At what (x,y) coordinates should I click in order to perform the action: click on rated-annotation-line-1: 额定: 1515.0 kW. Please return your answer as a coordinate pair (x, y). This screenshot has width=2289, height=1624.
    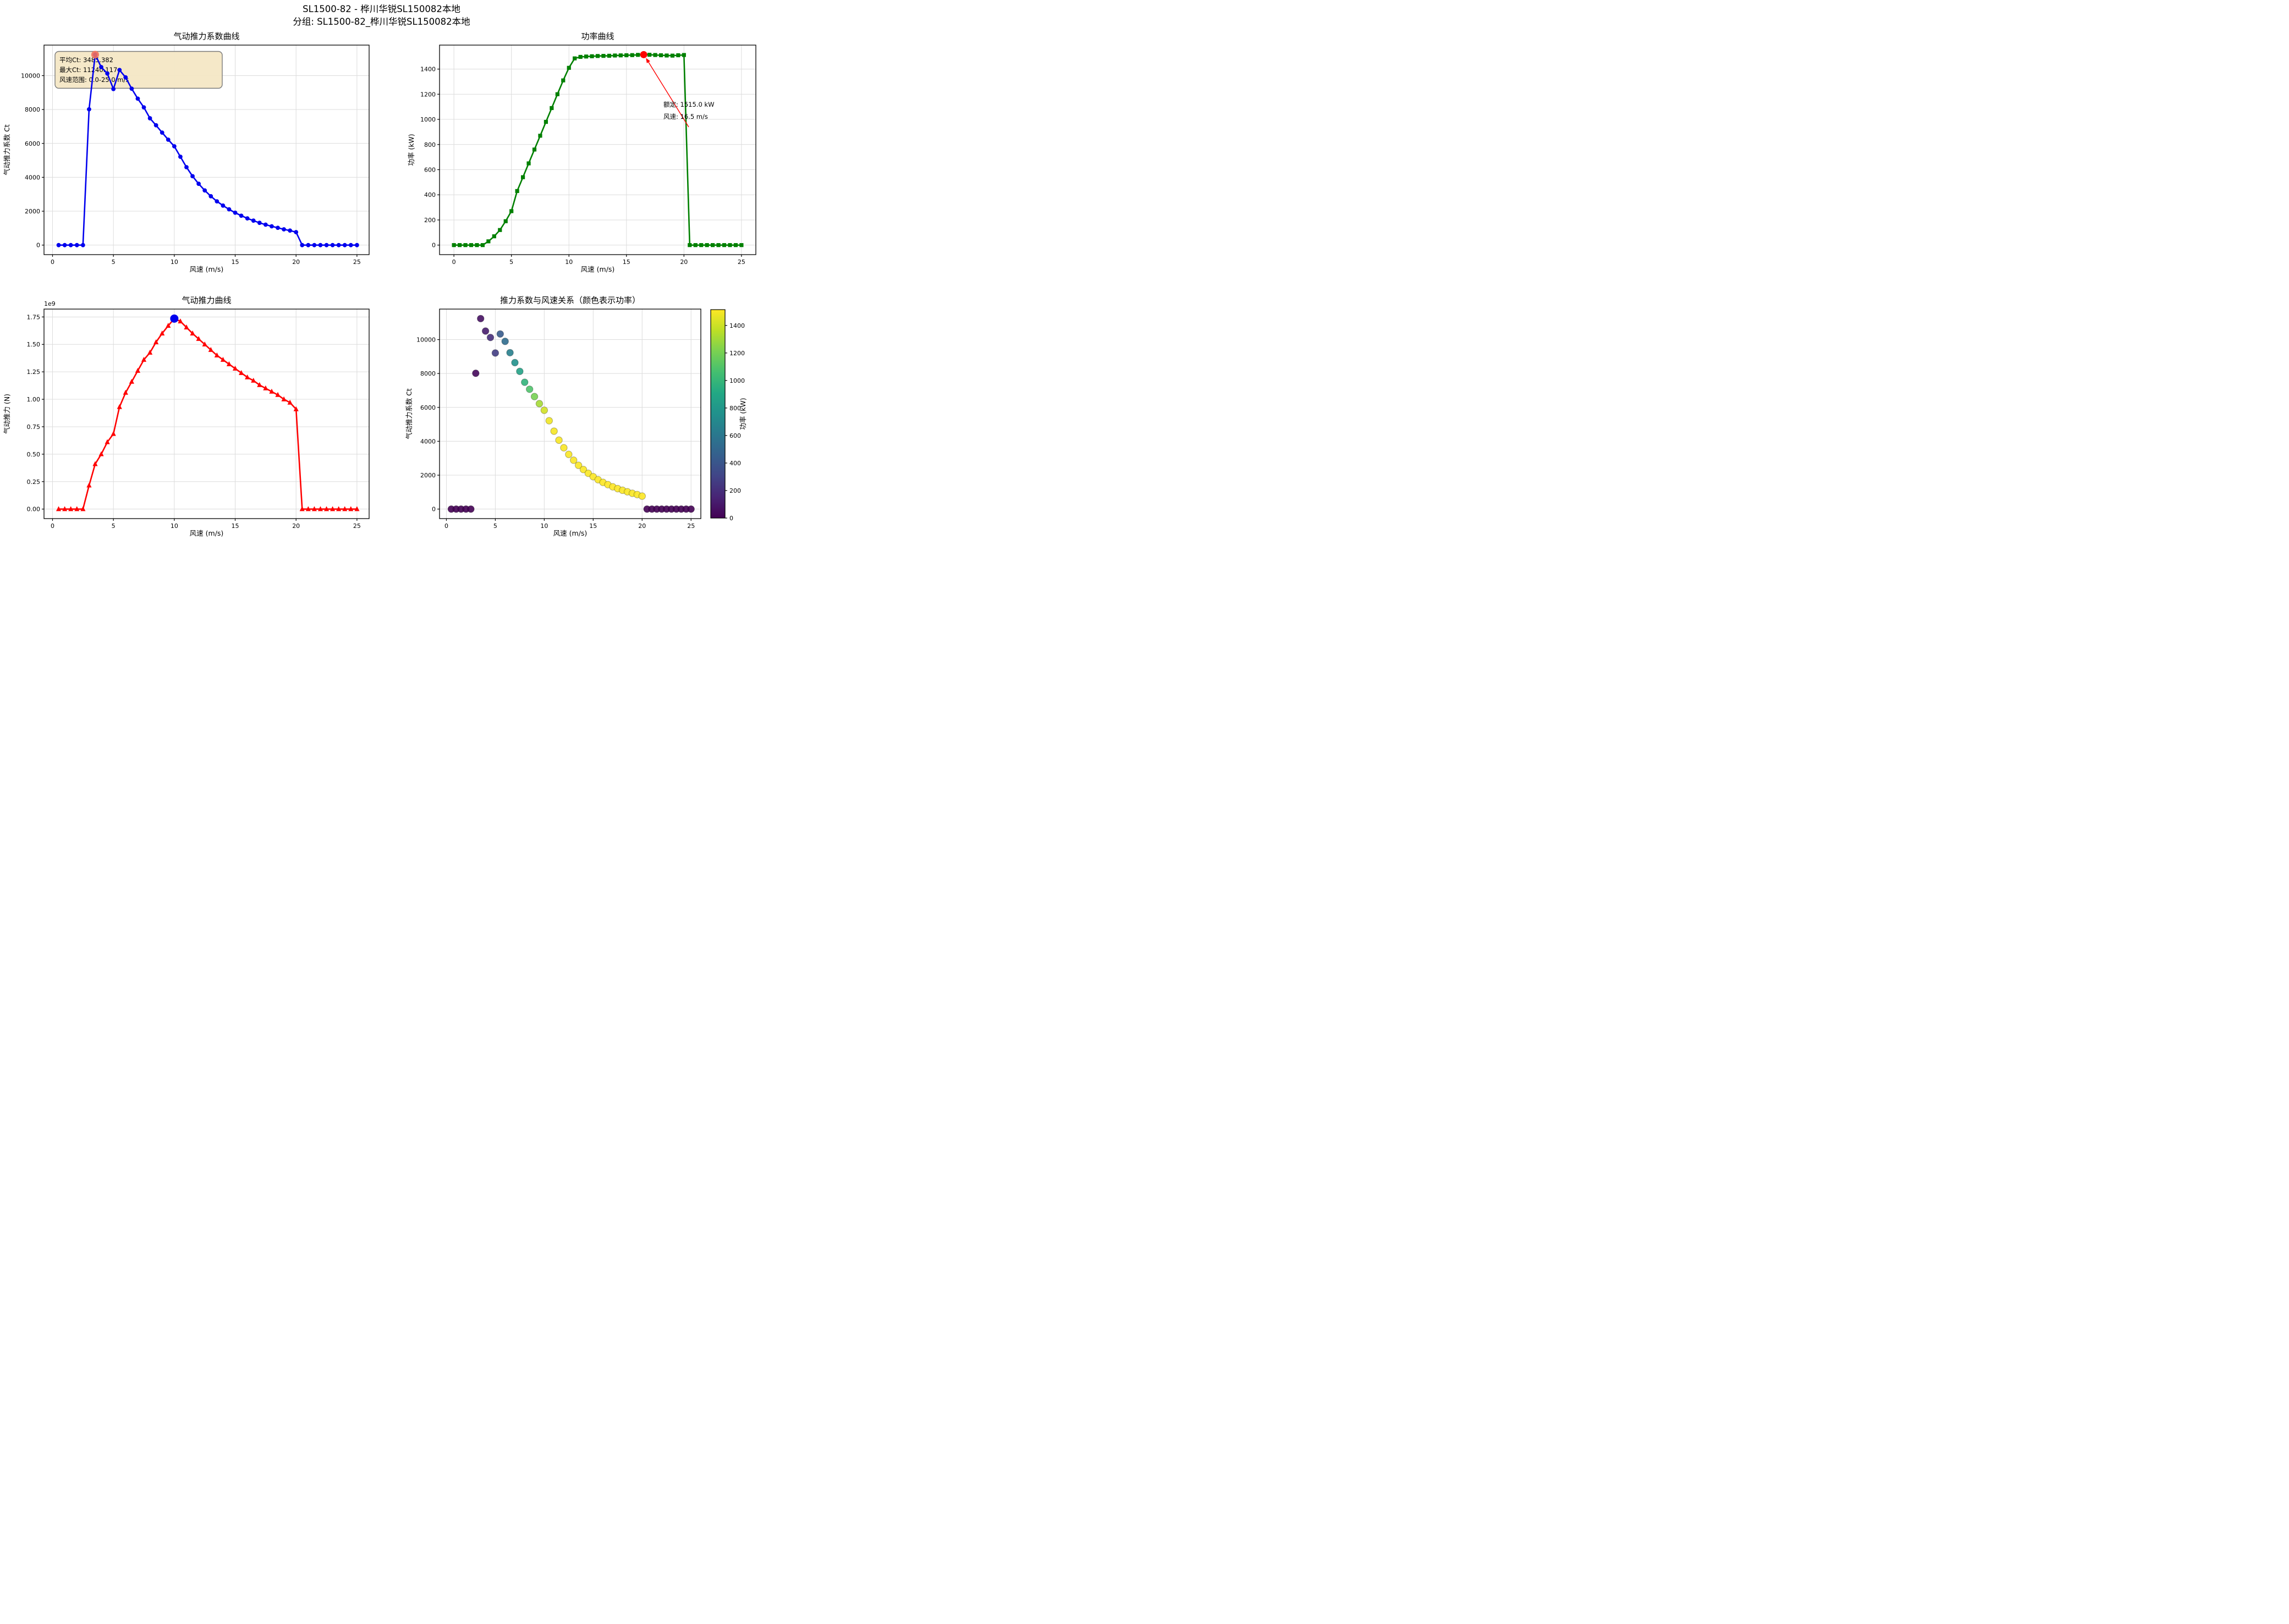
    Looking at the image, I should click on (689, 104).